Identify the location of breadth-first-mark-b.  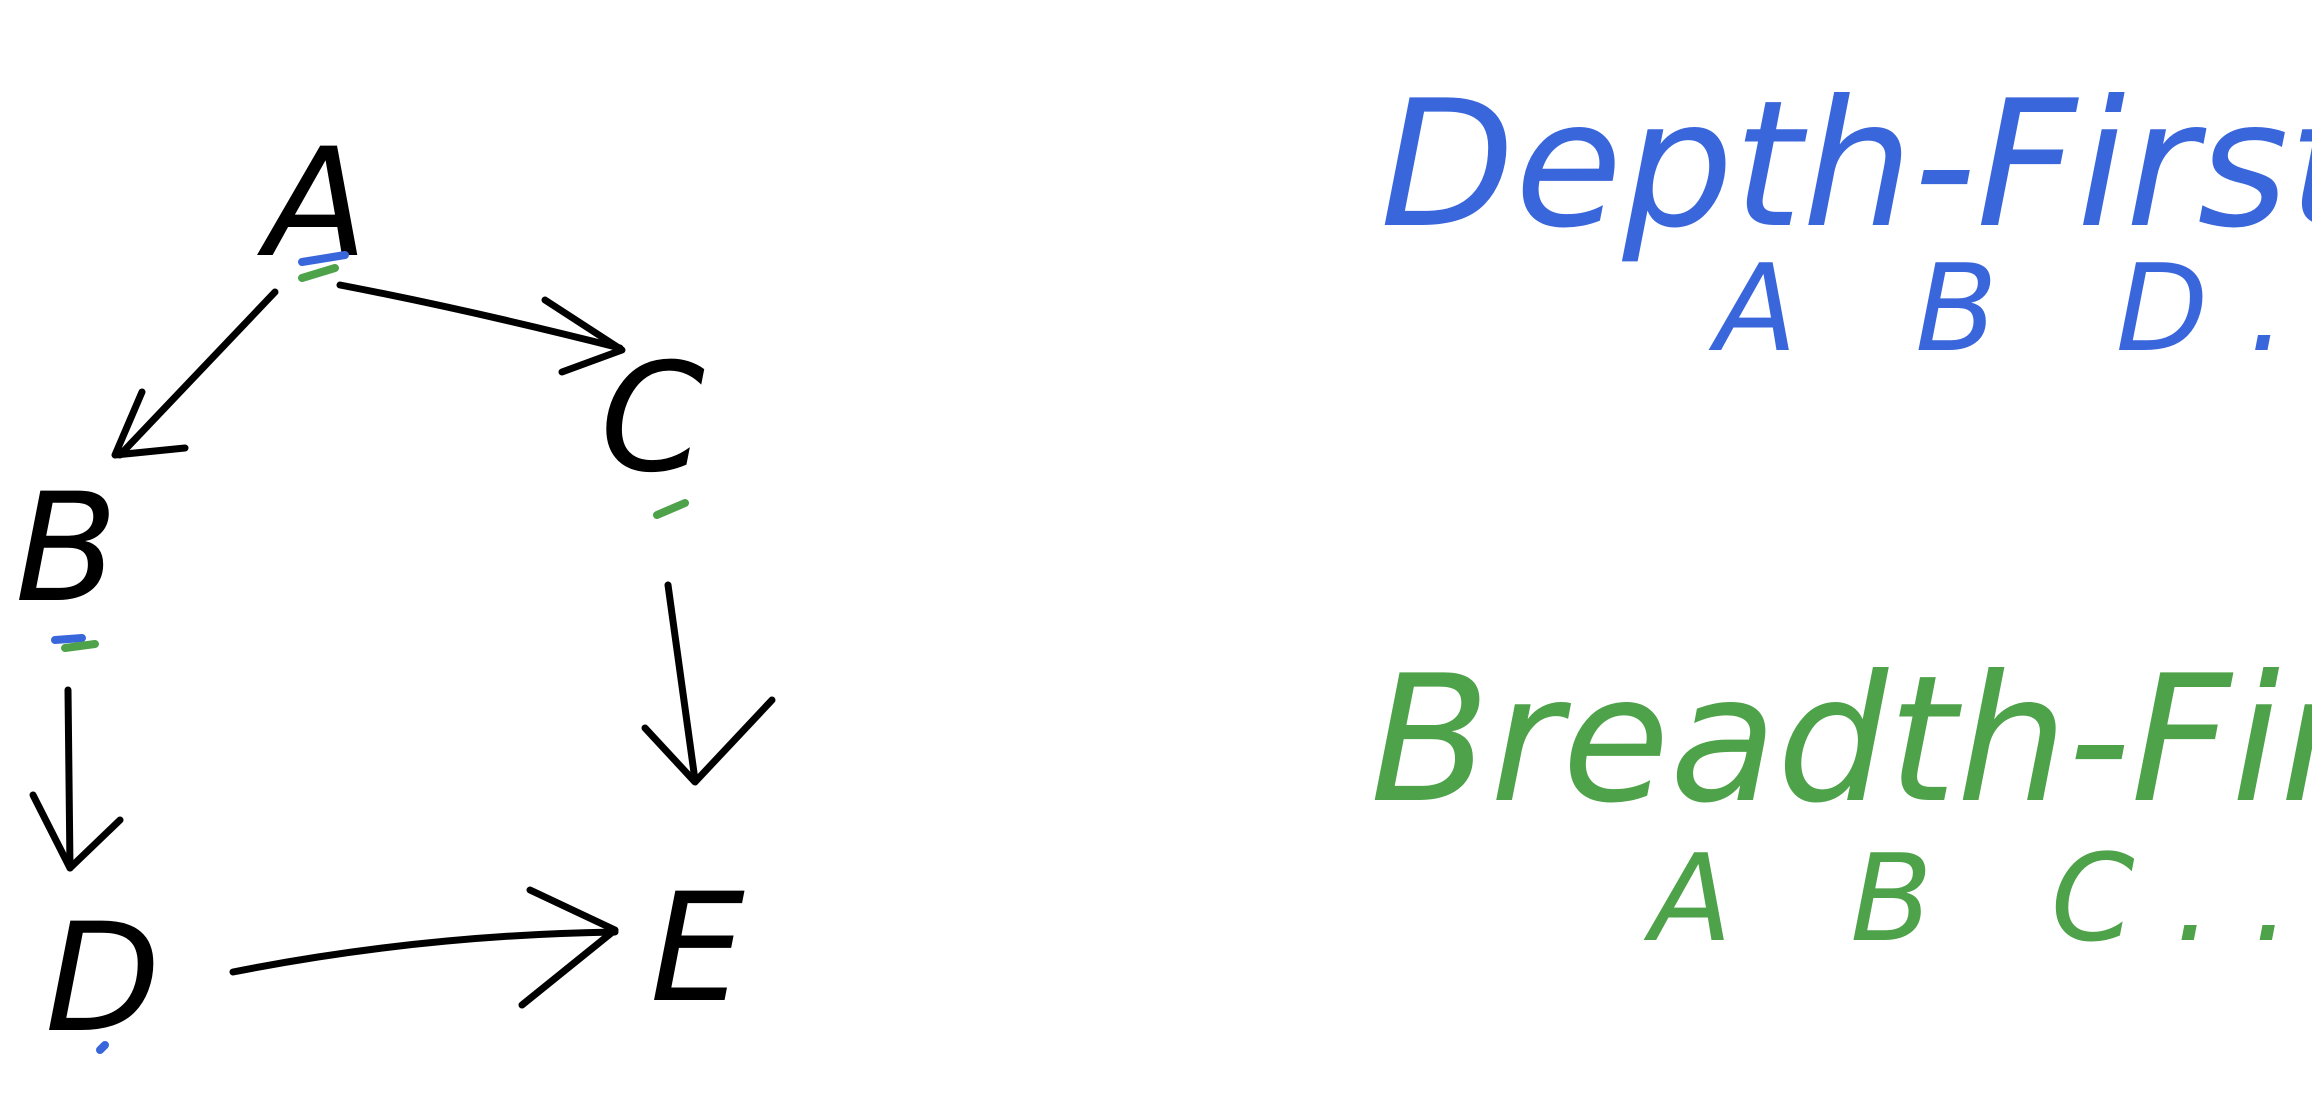
(80, 646).